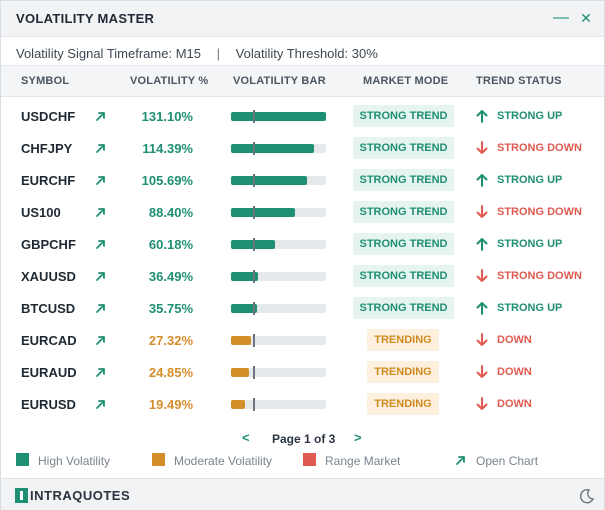 Image resolution: width=605 pixels, height=510 pixels. Describe the element at coordinates (406, 81) in the screenshot. I see `column-header-mode: MARKET MODE` at that location.